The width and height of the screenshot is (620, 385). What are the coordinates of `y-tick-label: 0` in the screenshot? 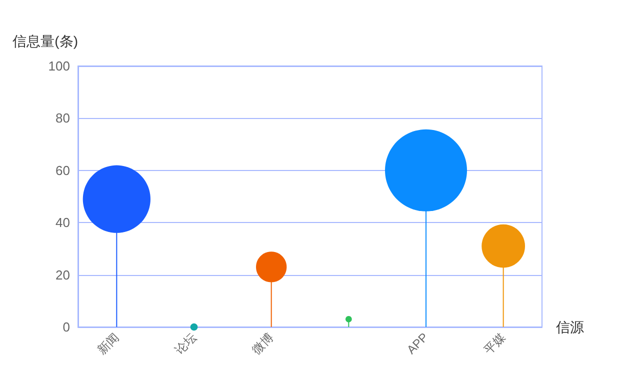 It's located at (66, 327).